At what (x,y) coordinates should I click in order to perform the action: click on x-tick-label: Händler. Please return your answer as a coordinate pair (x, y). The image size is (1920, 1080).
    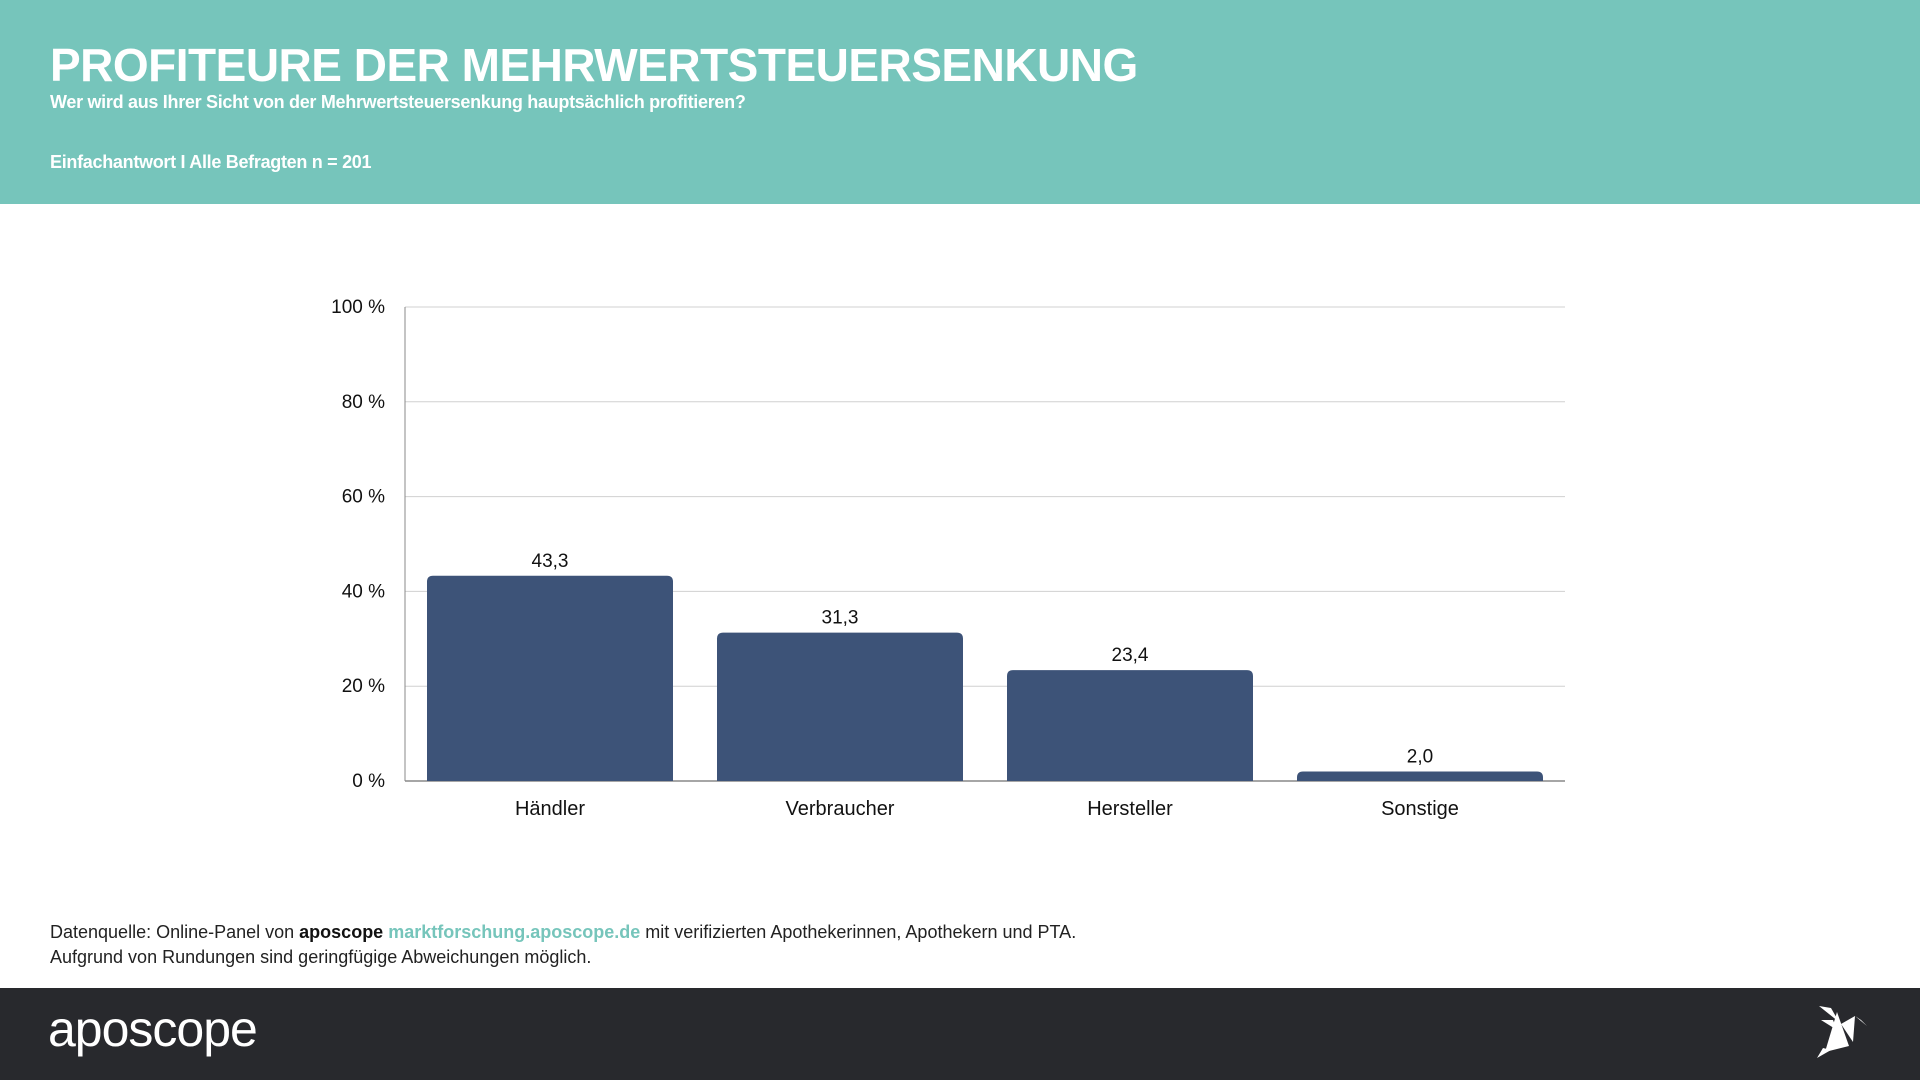
    Looking at the image, I should click on (550, 809).